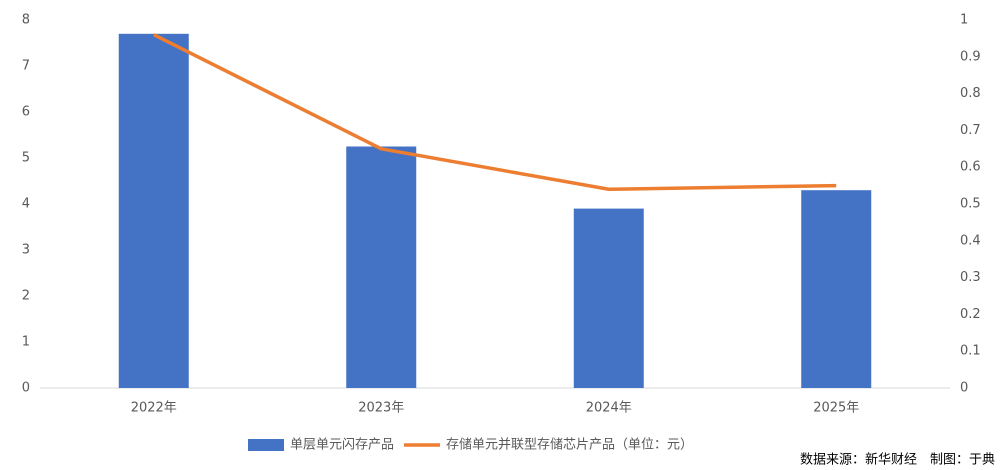 The height and width of the screenshot is (470, 1000). What do you see at coordinates (970, 167) in the screenshot?
I see `y2-tick-label: 0.6` at bounding box center [970, 167].